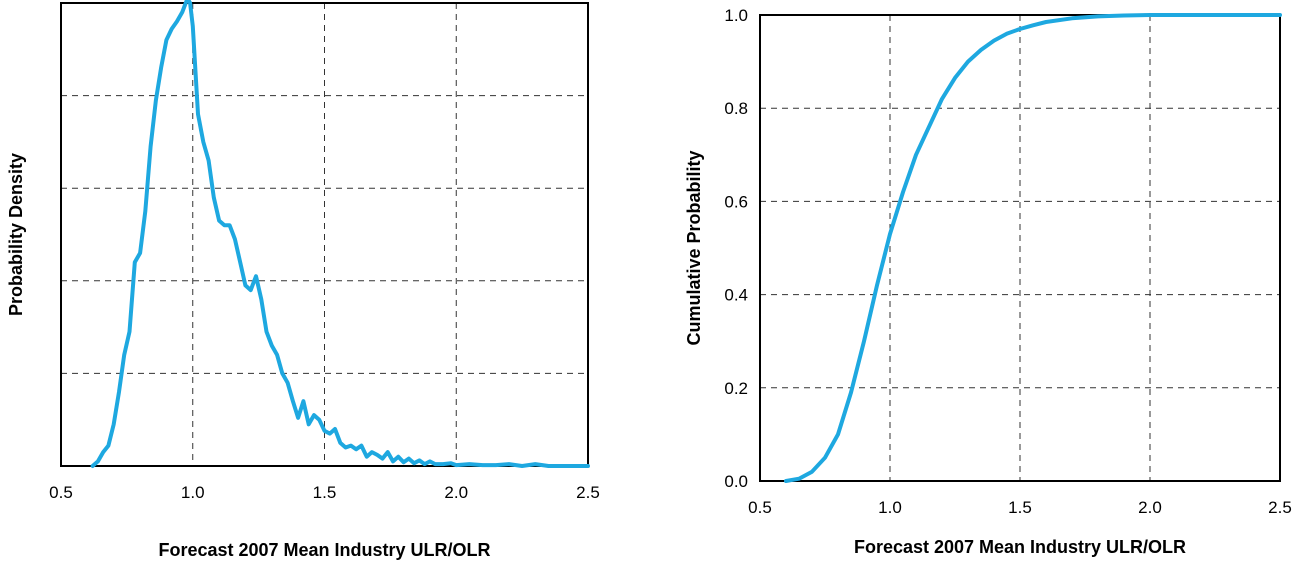  Describe the element at coordinates (736, 201) in the screenshot. I see `cumulative-y-tick-label: 0.6` at that location.